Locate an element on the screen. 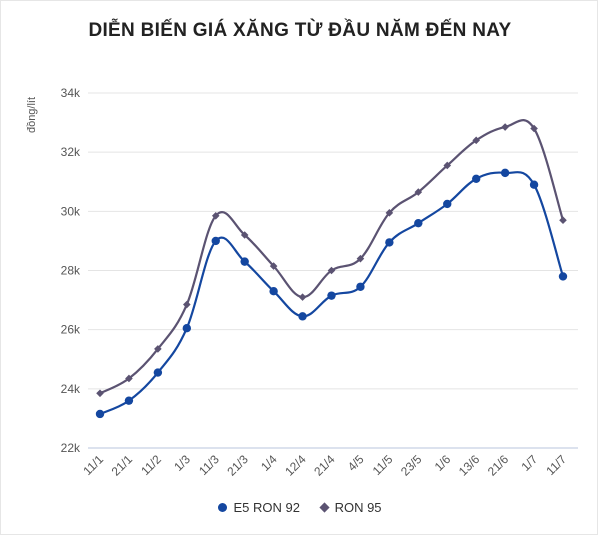 The height and width of the screenshot is (537, 600). x-tick-label: 12/4 is located at coordinates (295, 465).